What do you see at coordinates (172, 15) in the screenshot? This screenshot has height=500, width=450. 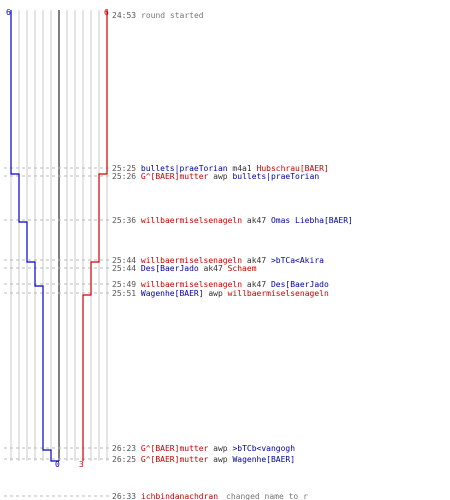 I see `round-start-text: round started` at bounding box center [172, 15].